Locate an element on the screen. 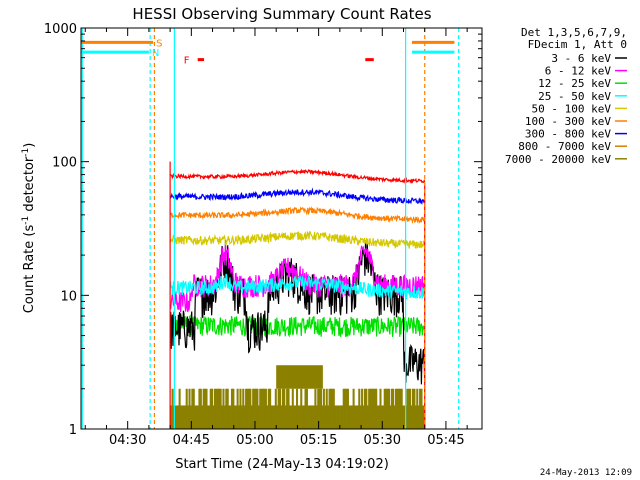 The height and width of the screenshot is (480, 640). x-tick-label: 05:00 is located at coordinates (254, 440).